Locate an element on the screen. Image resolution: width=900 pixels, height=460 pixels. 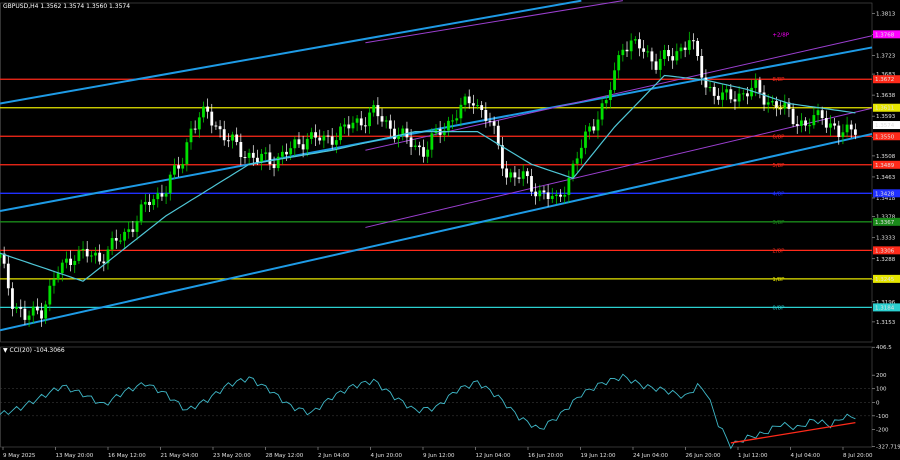
current-price-label: 1.3574 is located at coordinates (885, 126).